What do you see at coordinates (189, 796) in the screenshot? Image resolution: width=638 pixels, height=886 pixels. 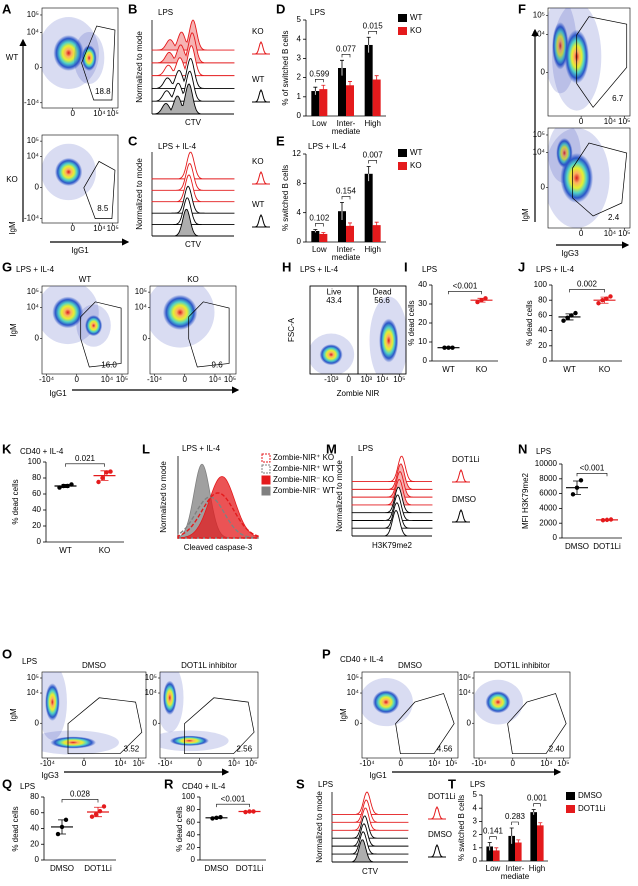 I see `y-tick-label: 100` at bounding box center [189, 796].